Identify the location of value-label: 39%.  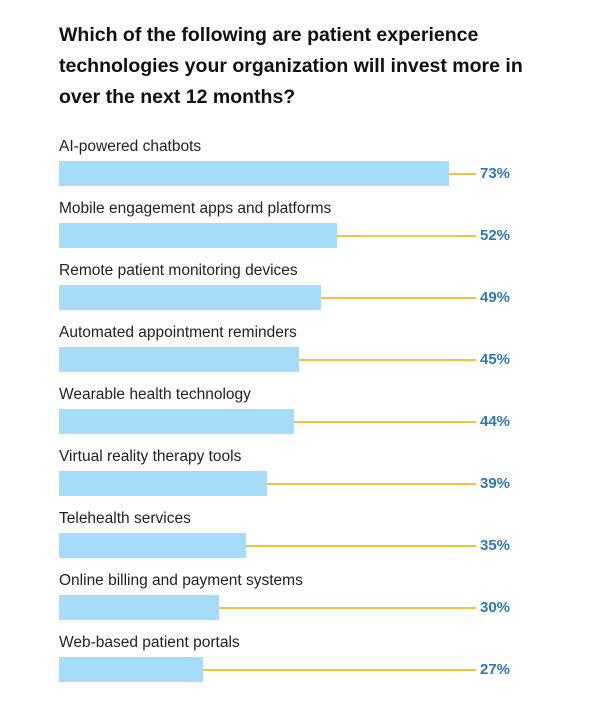
(495, 483).